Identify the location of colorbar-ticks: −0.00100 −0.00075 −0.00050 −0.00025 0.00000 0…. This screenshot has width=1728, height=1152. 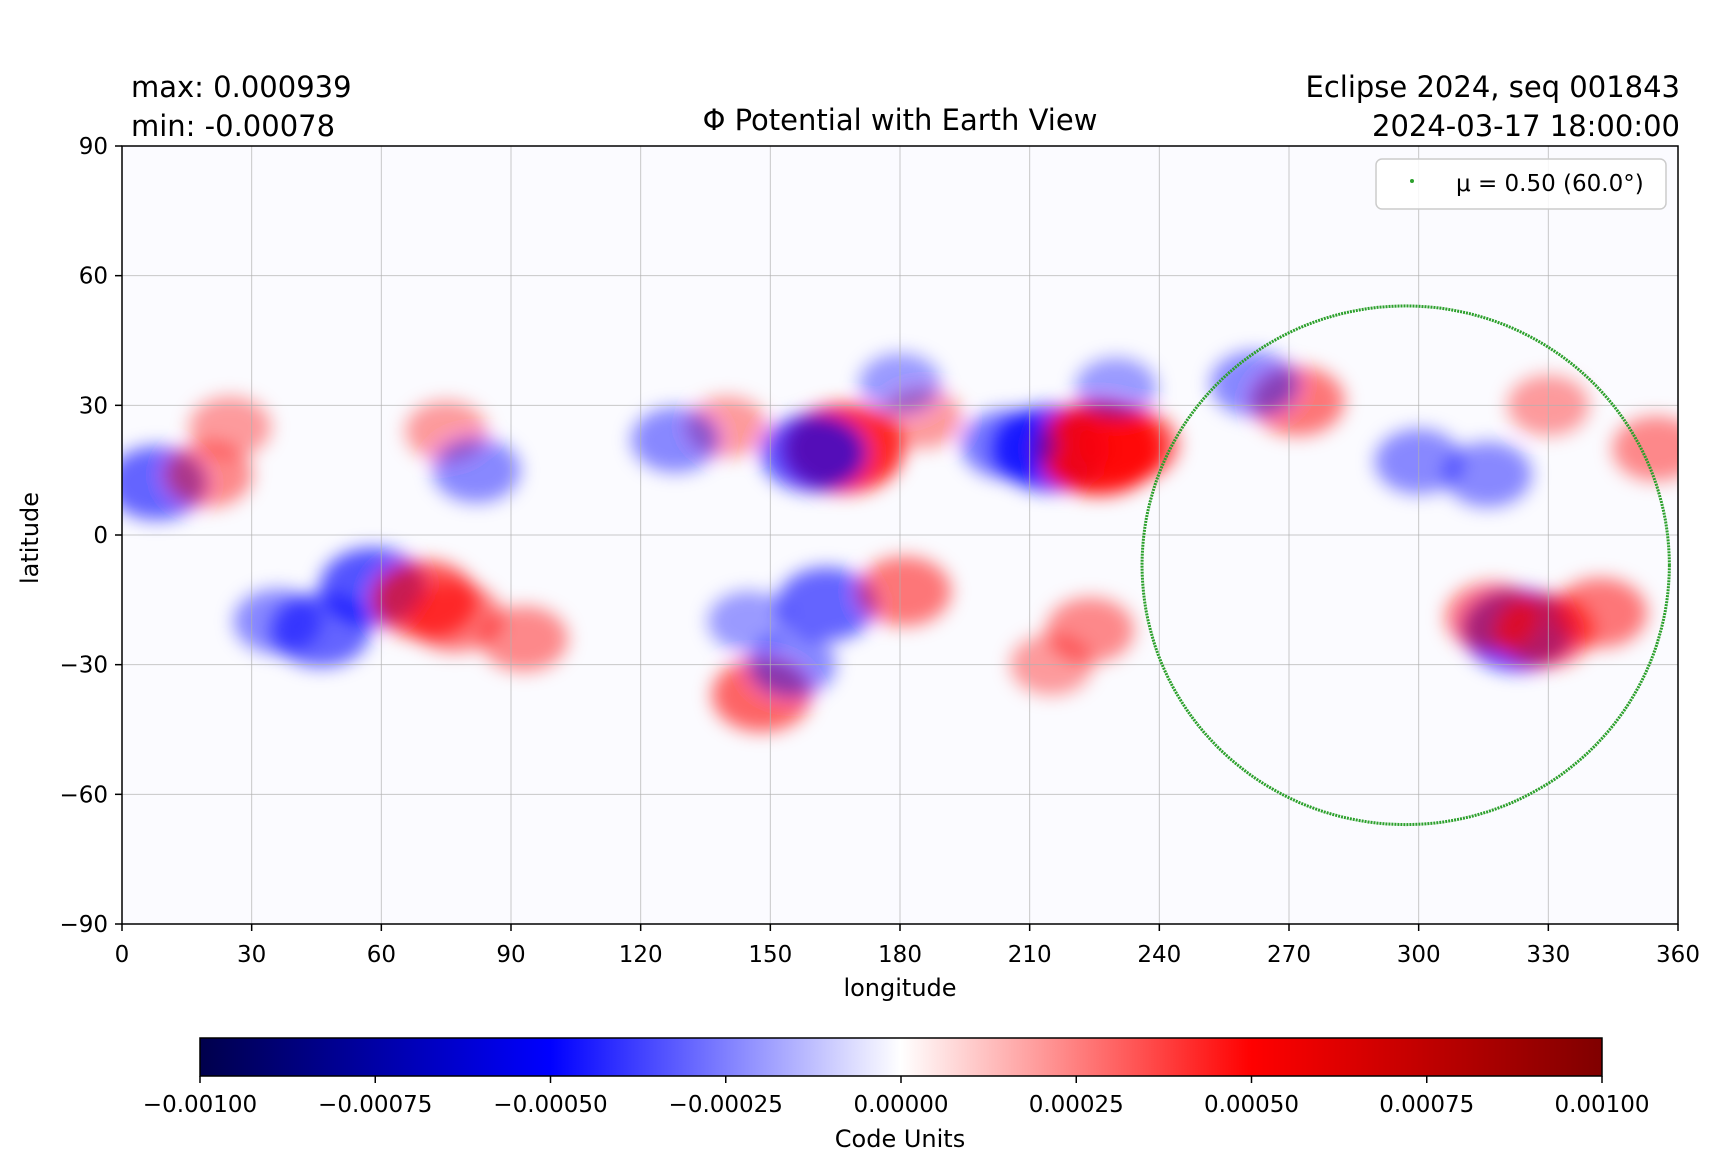
(896, 1097).